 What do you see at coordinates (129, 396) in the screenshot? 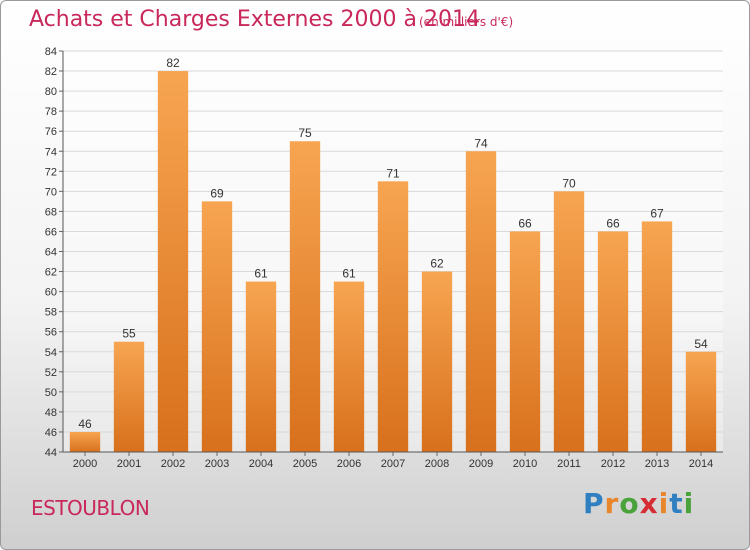
I see `bar-2001` at bounding box center [129, 396].